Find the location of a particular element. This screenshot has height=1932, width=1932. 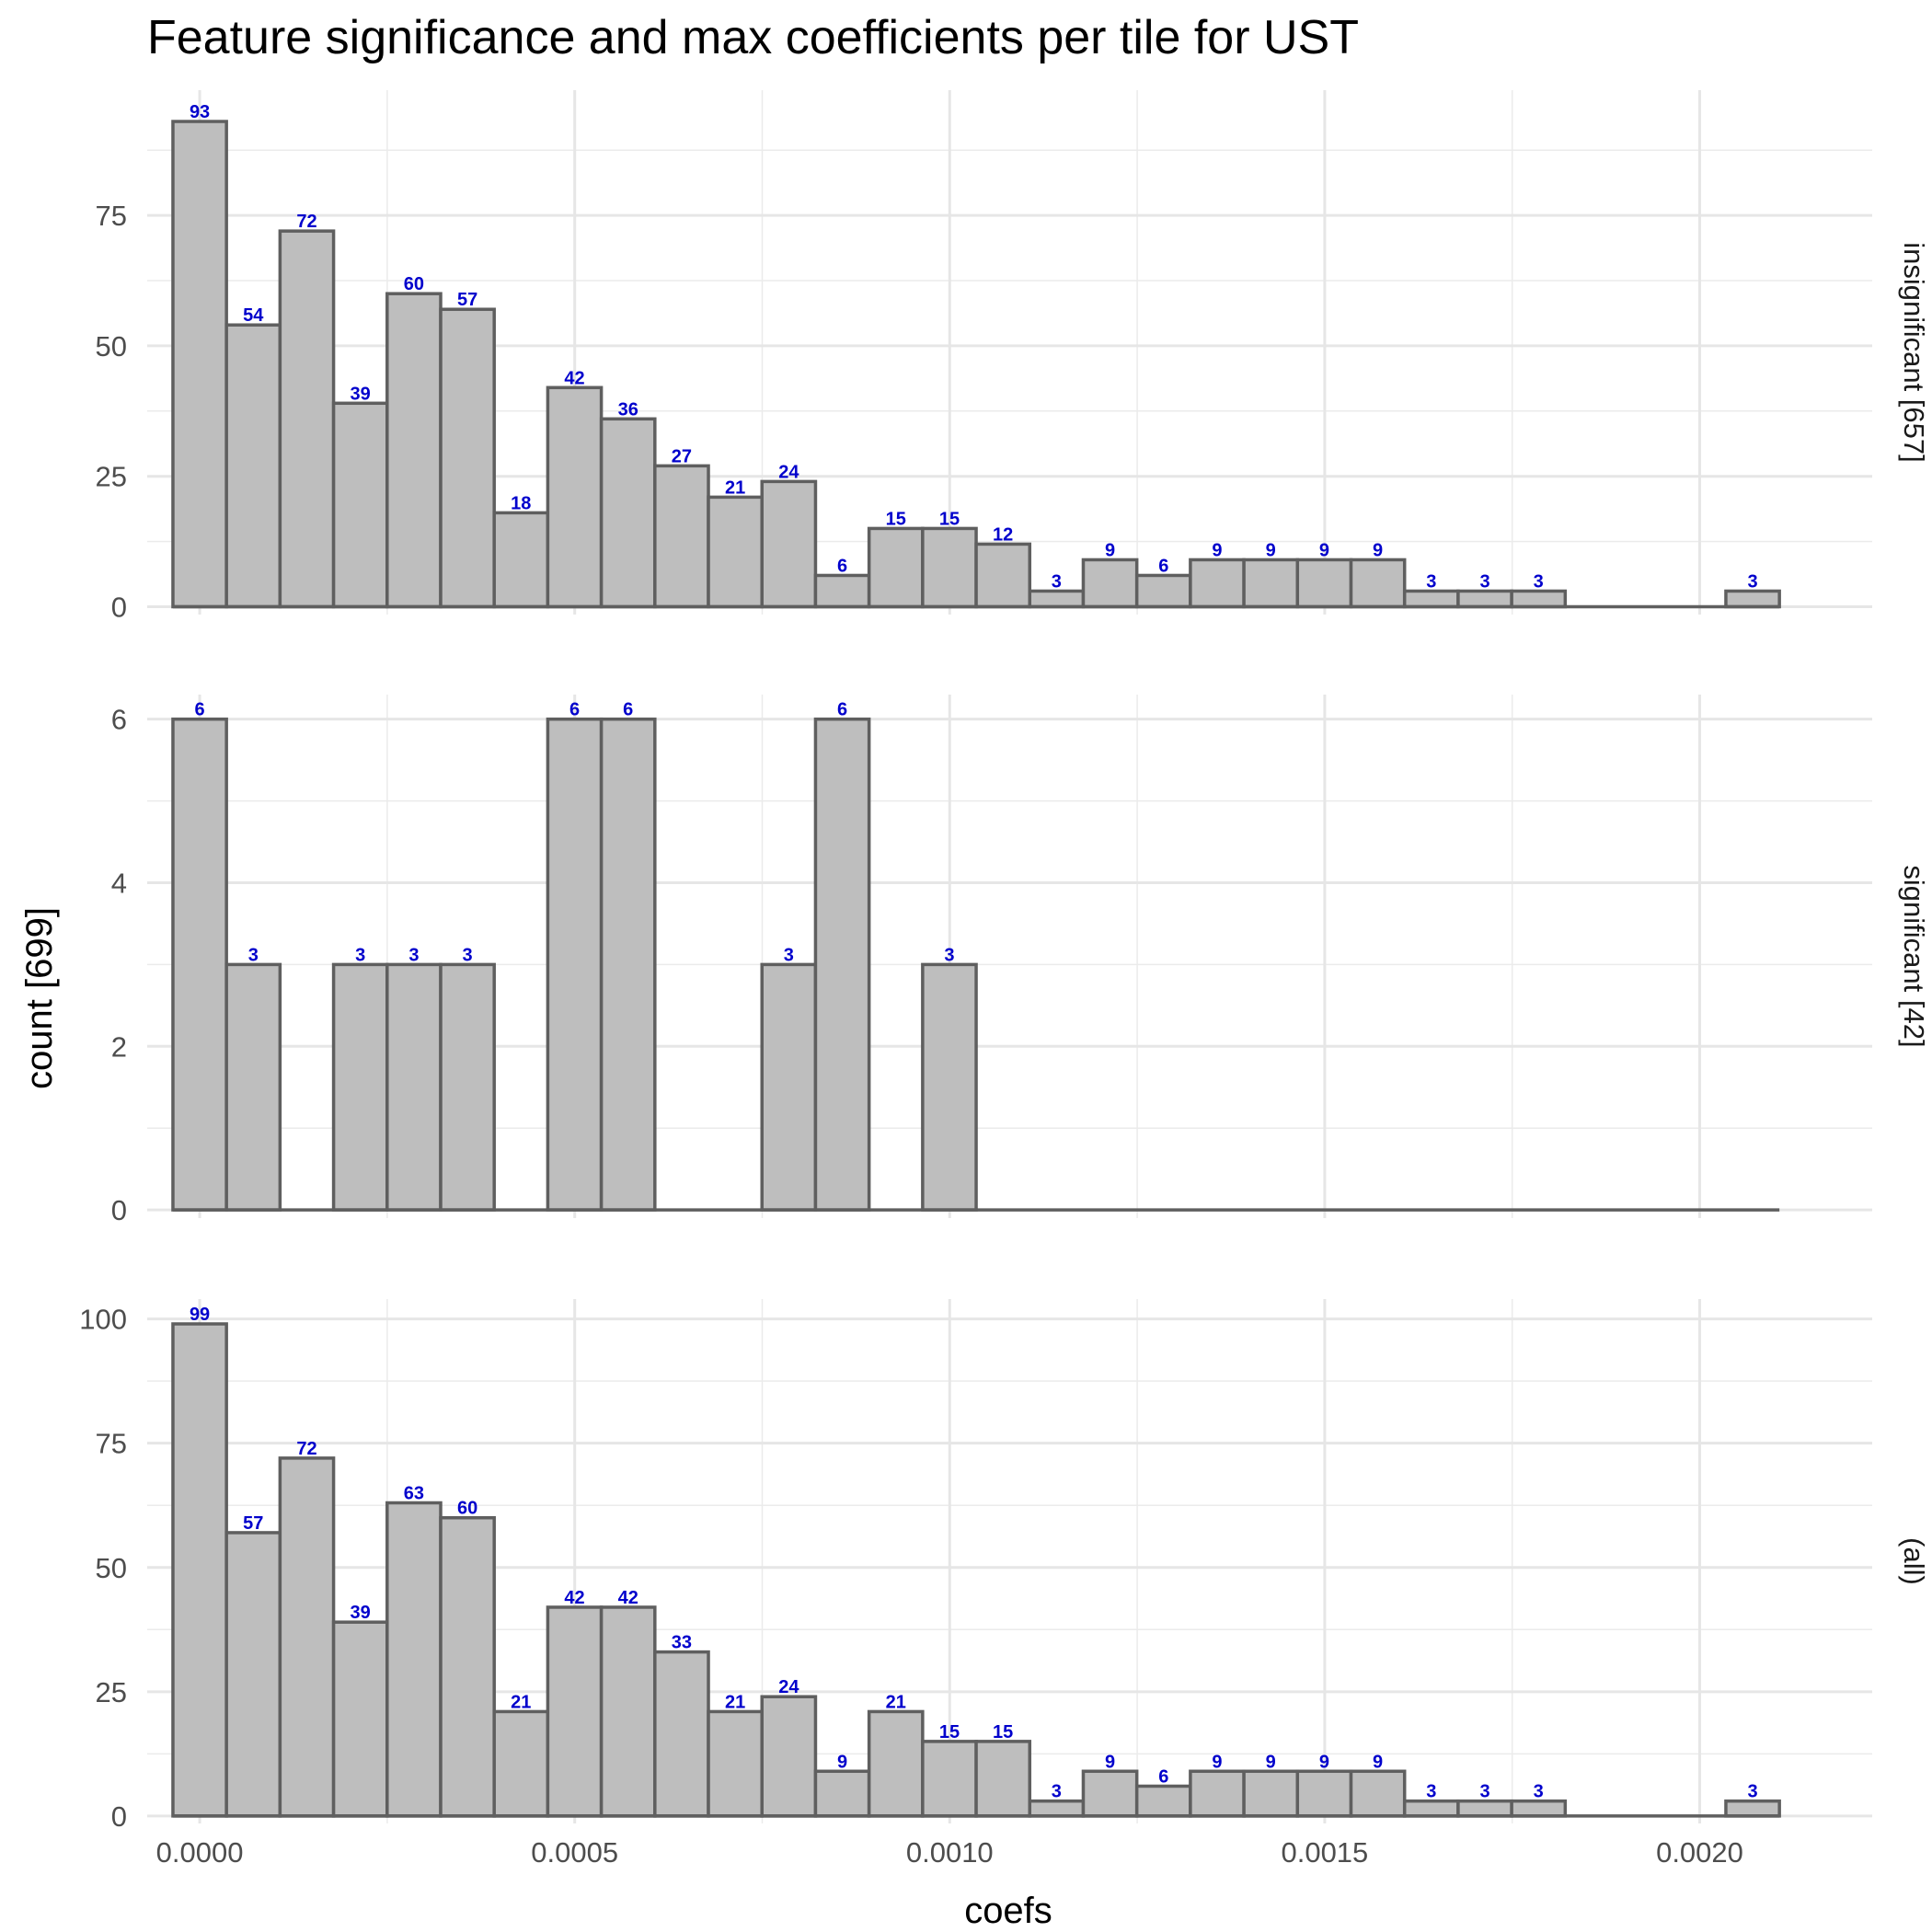

y-tick-label: 50 is located at coordinates (111, 346).